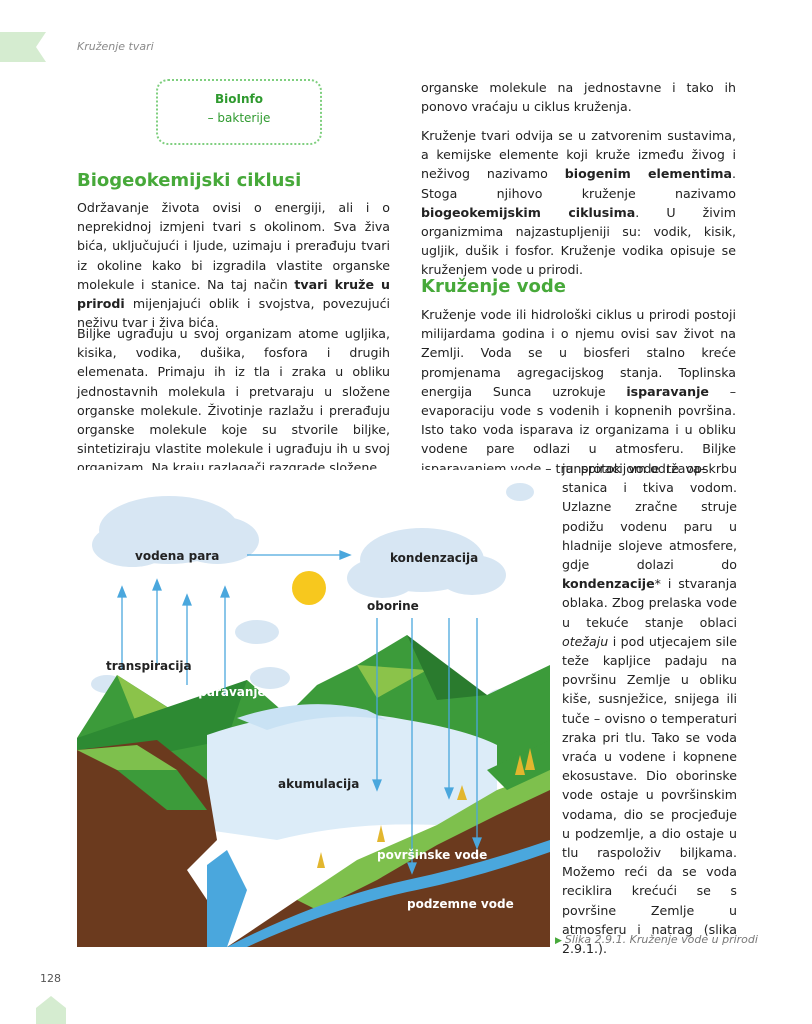 The height and width of the screenshot is (1024, 812). Describe the element at coordinates (177, 556) in the screenshot. I see `label-vapor: vodena para` at that location.